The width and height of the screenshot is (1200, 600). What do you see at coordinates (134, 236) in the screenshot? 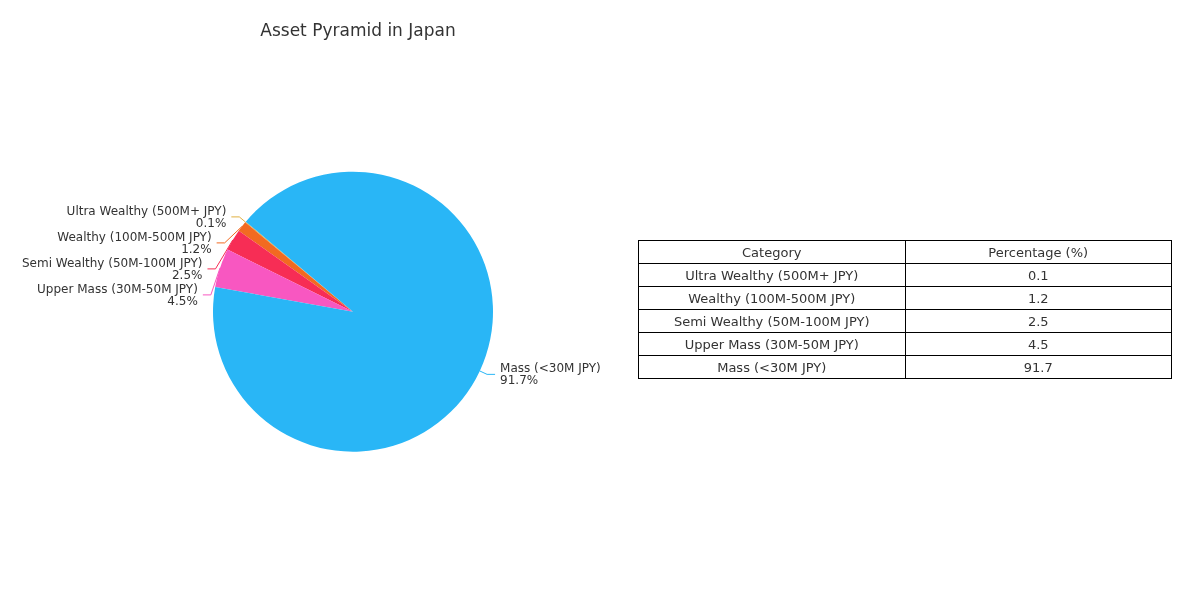
I see `slice-label: Wealthy (100M-500M JPY)` at bounding box center [134, 236].